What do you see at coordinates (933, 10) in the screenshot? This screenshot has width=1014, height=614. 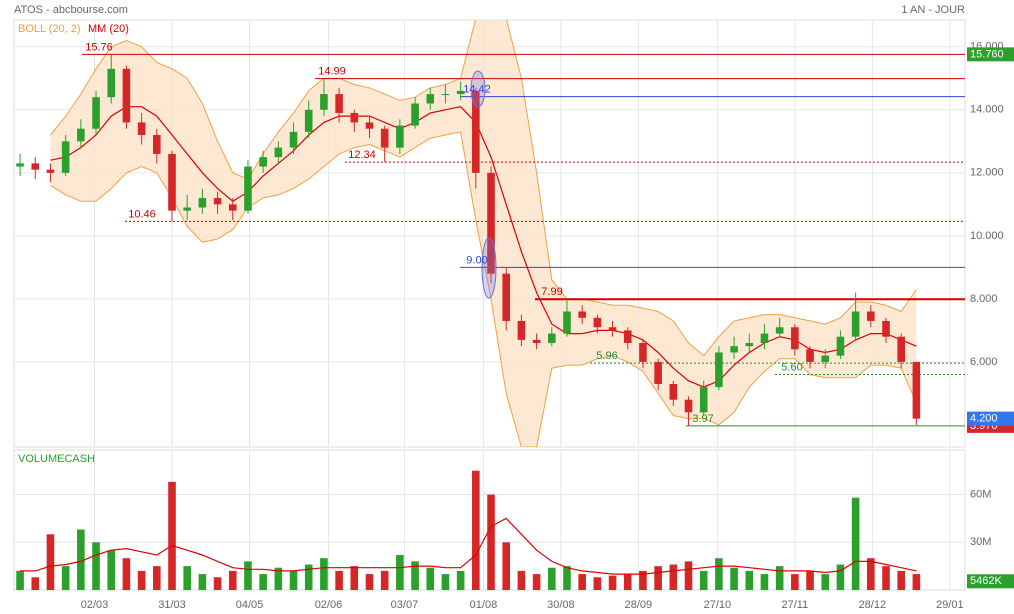 I see `header-period: 1 AN - JOUR` at bounding box center [933, 10].